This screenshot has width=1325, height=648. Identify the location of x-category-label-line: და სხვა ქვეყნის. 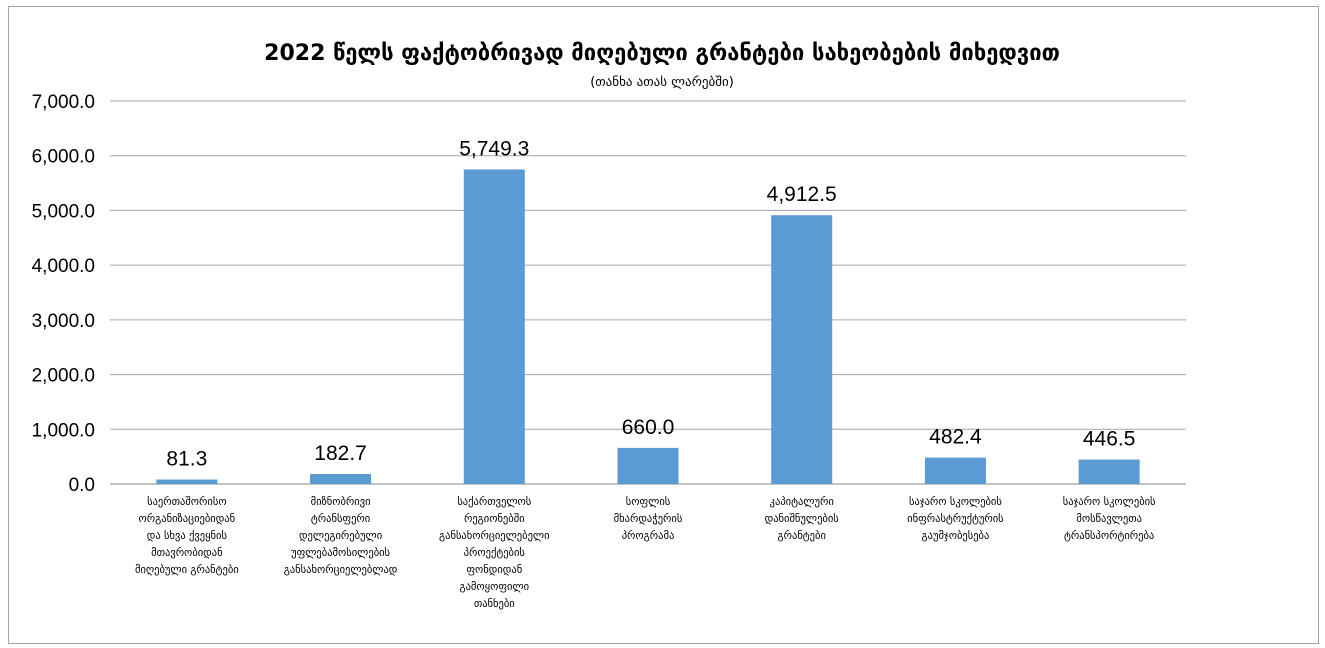
(187, 536).